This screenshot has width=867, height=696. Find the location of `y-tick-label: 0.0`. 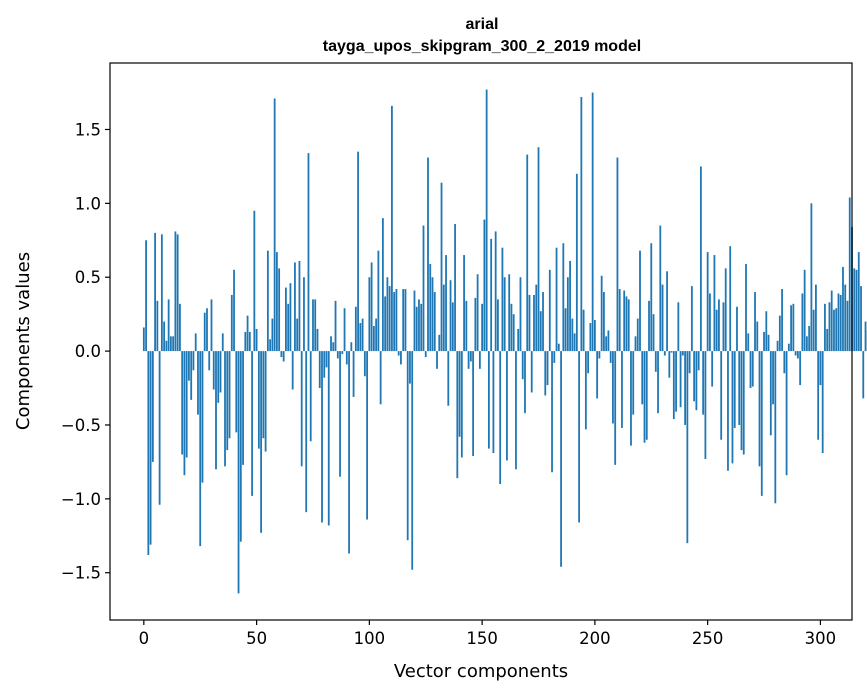

y-tick-label: 0.0 is located at coordinates (88, 351).